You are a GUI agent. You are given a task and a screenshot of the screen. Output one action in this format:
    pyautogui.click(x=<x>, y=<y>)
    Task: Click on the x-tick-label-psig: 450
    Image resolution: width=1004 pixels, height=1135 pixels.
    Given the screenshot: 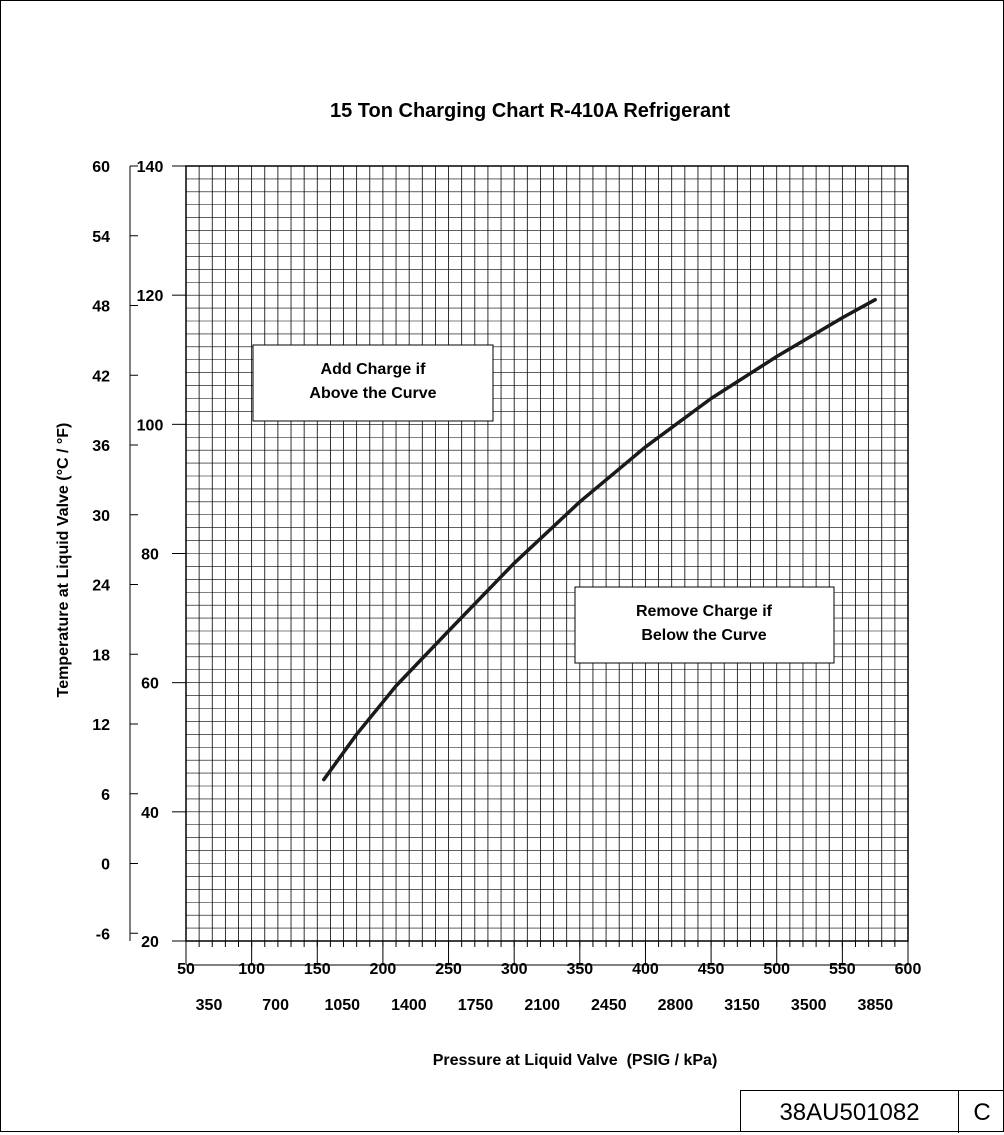 What is the action you would take?
    pyautogui.click(x=711, y=969)
    